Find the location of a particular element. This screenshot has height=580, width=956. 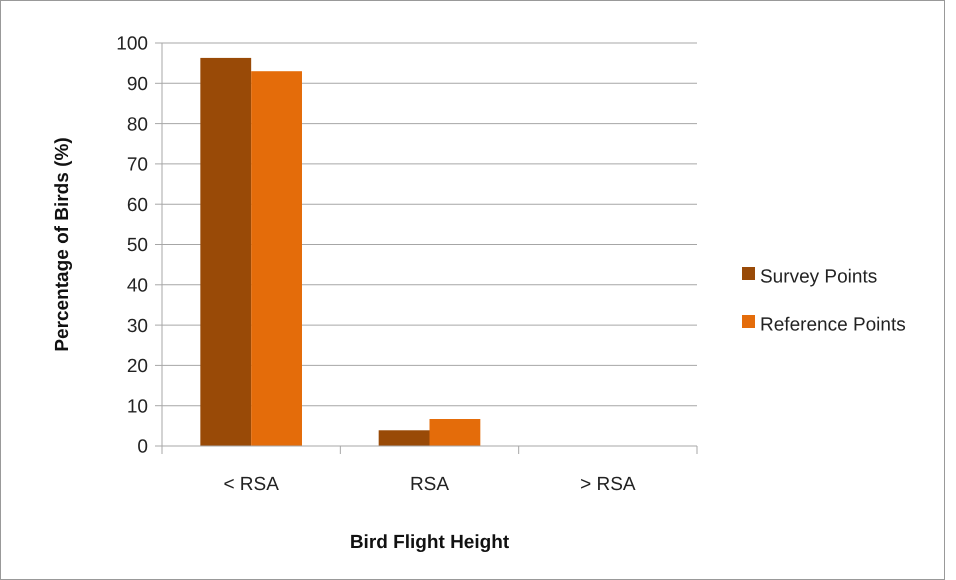

y-tick-label: 100 is located at coordinates (132, 44).